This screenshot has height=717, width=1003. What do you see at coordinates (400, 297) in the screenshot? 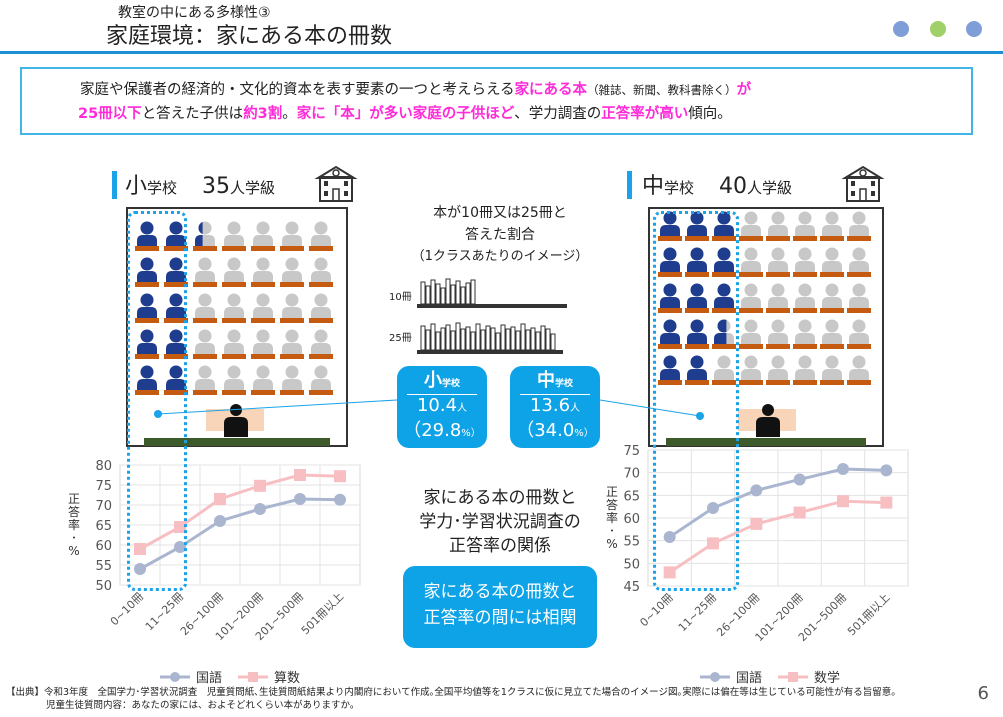
I see `label-10-books: 10冊` at bounding box center [400, 297].